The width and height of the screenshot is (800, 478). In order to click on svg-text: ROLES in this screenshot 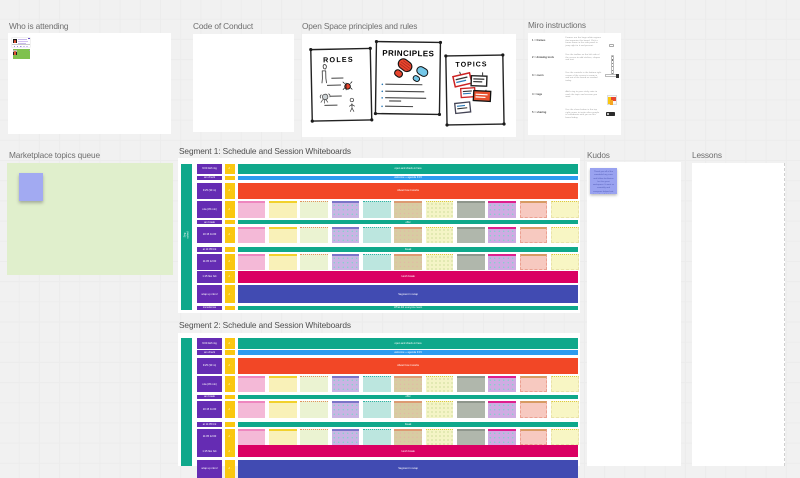, I will do `click(338, 60)`.